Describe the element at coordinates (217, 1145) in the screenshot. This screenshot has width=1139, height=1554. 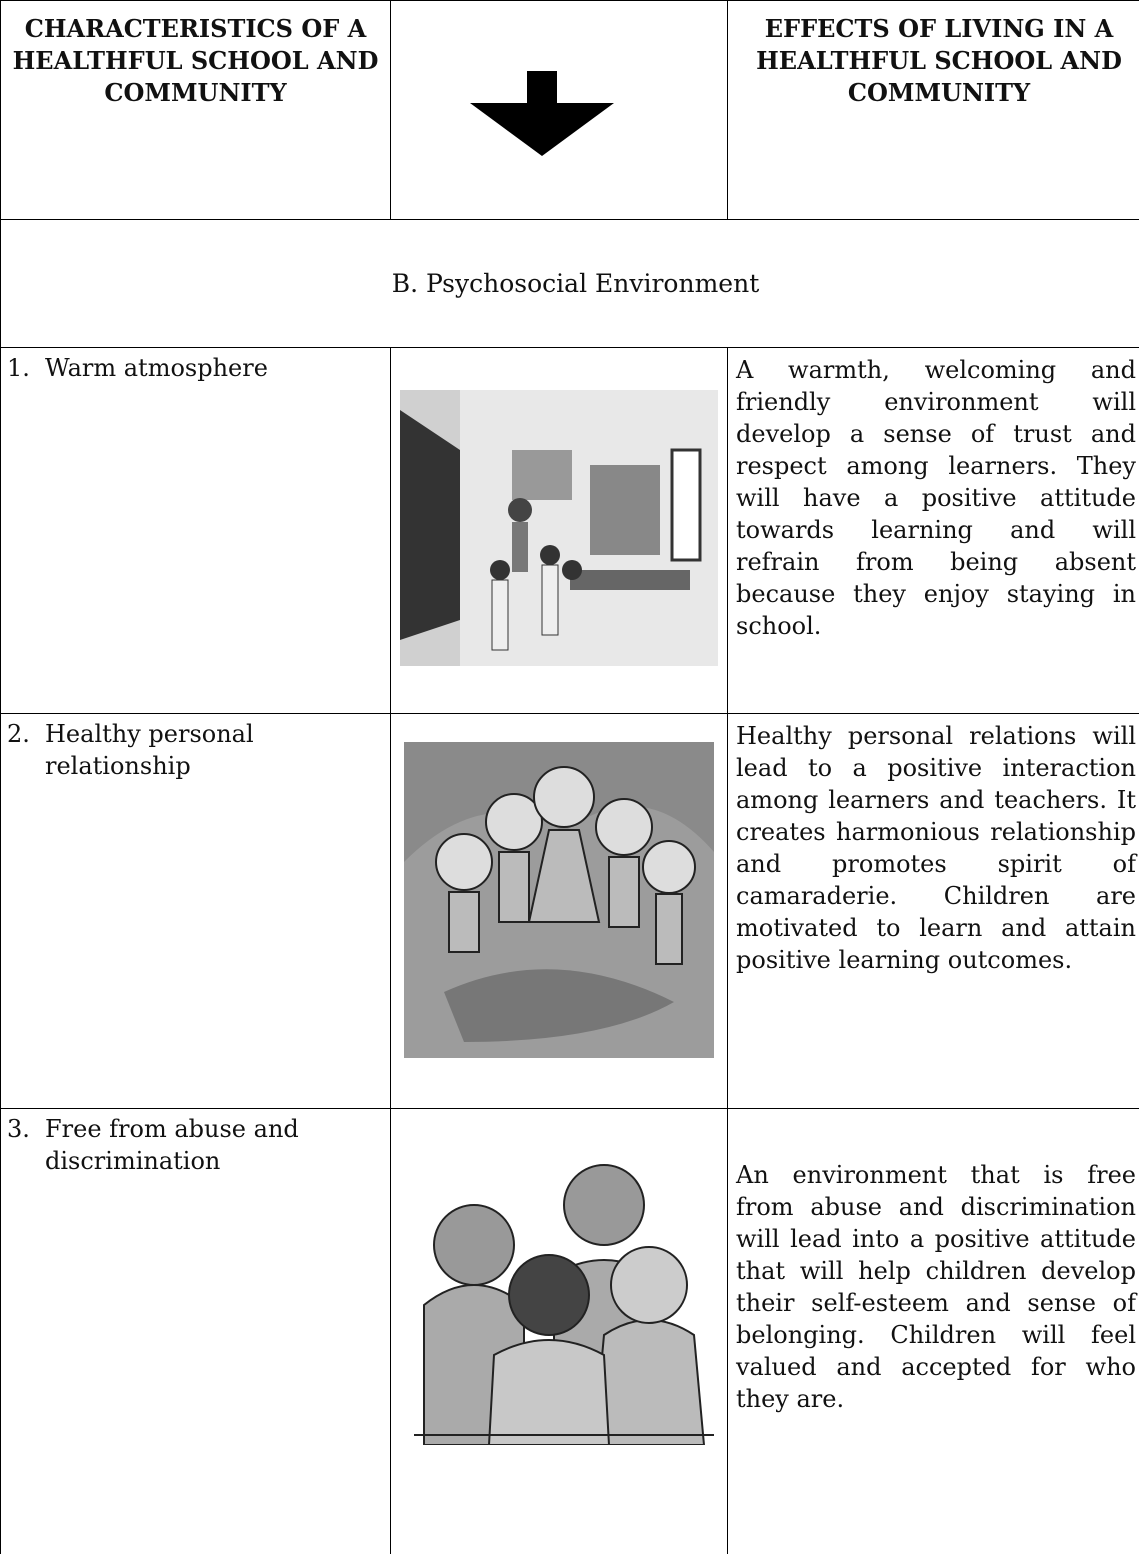
I see `characteristic: Free from abuse and discrimination` at that location.